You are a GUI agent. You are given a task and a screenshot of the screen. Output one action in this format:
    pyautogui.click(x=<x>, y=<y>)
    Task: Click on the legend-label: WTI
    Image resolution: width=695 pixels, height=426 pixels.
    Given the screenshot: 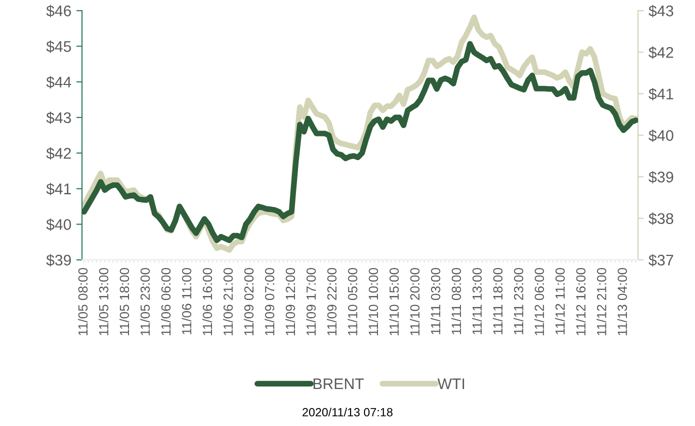 What is the action you would take?
    pyautogui.click(x=451, y=384)
    